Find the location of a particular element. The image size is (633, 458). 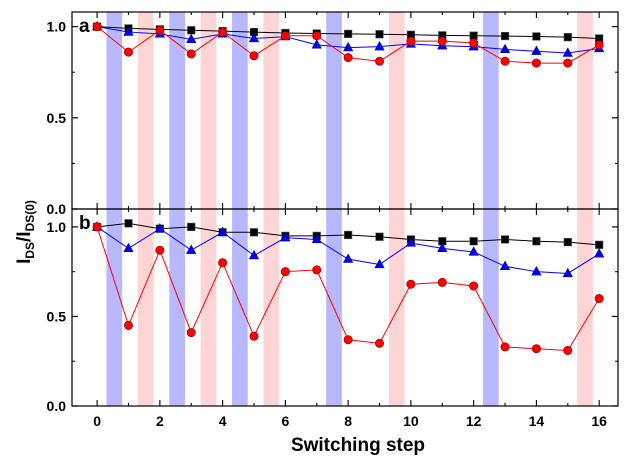

ytick-label-b-2: 1.0 is located at coordinates (57, 227).